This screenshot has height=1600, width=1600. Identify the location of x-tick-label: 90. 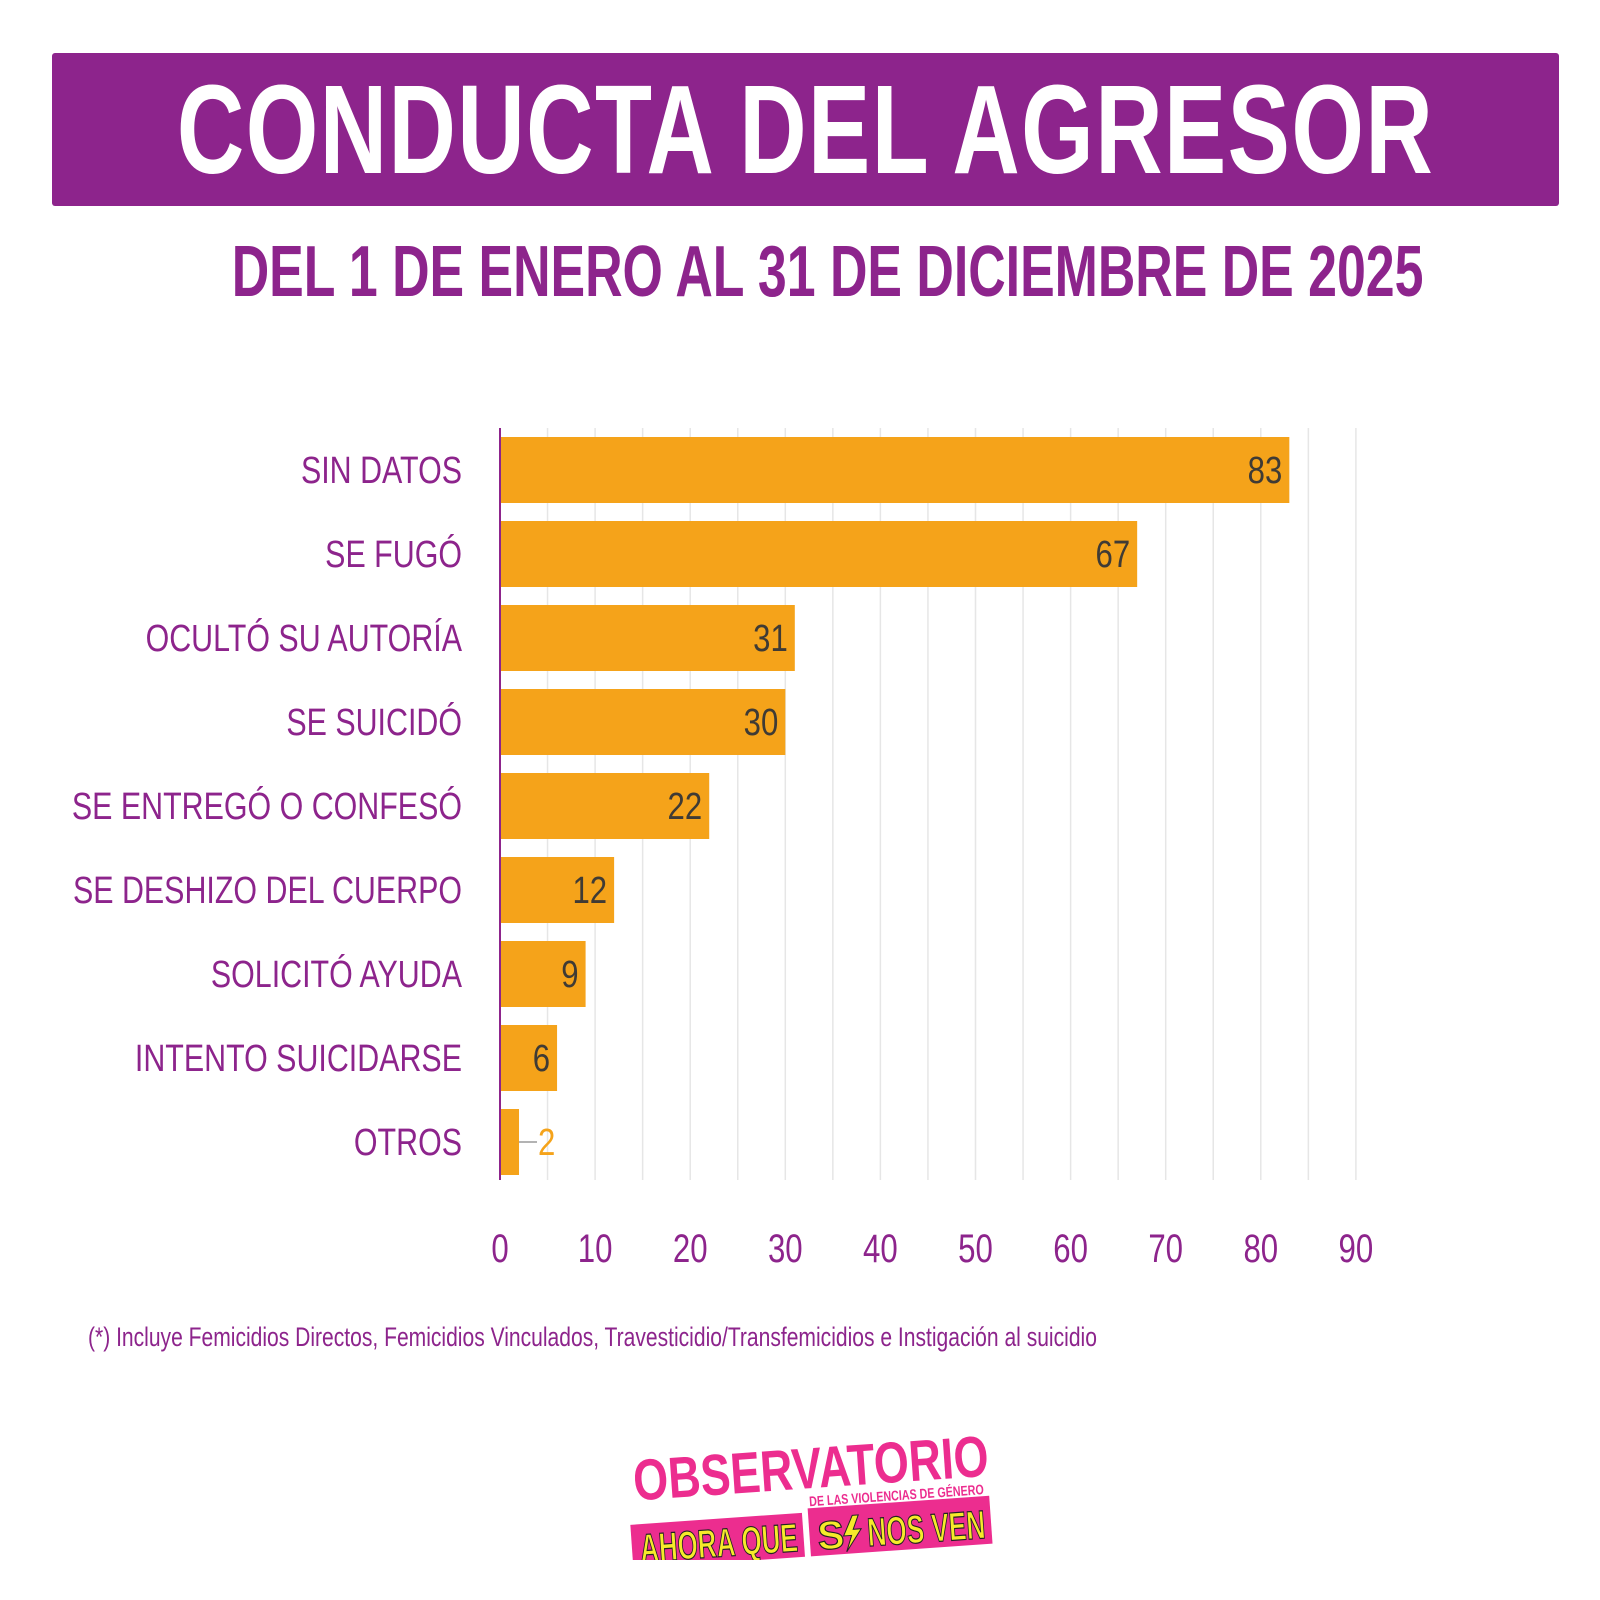
(1356, 1248).